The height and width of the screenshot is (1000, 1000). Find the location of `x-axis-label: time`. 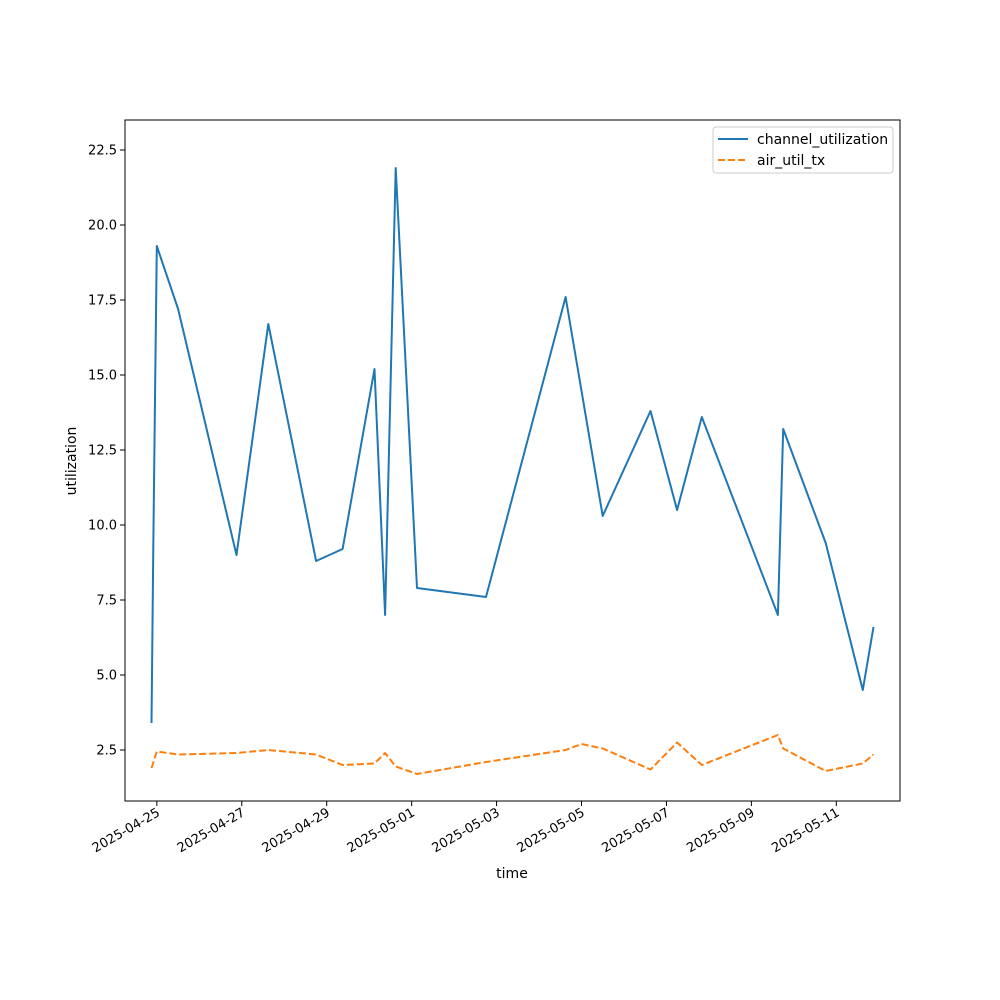

x-axis-label: time is located at coordinates (512, 874).